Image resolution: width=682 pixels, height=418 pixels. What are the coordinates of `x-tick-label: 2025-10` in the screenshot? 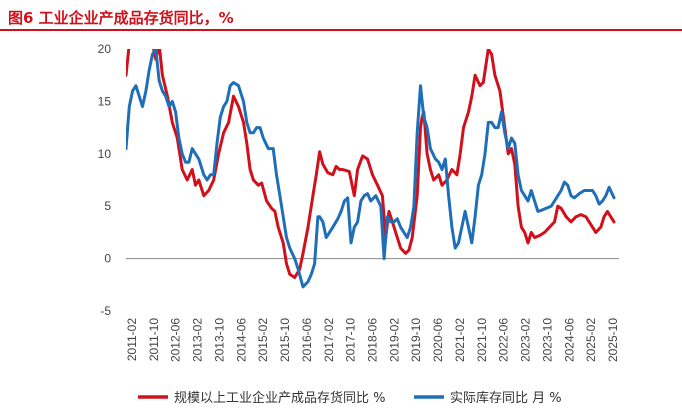 It's located at (613, 340).